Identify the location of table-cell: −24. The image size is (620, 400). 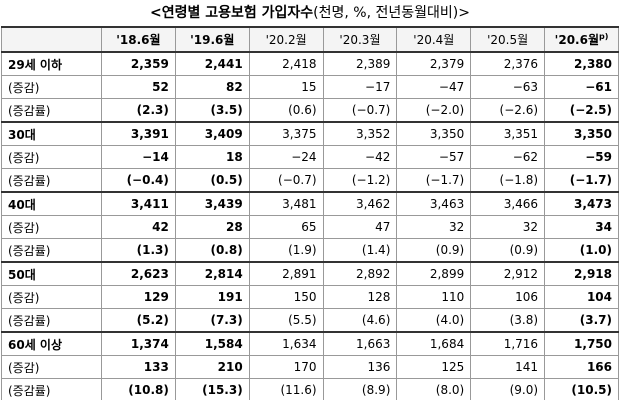
(286, 157).